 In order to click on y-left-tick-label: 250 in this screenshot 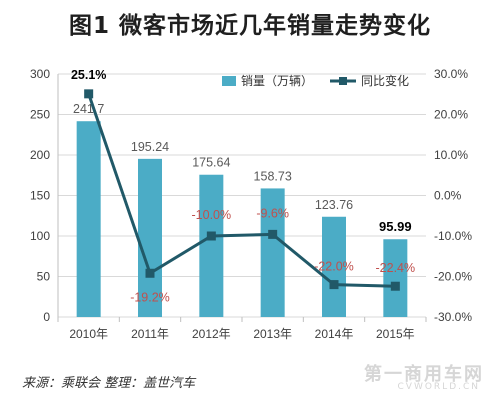, I will do `click(40, 115)`.